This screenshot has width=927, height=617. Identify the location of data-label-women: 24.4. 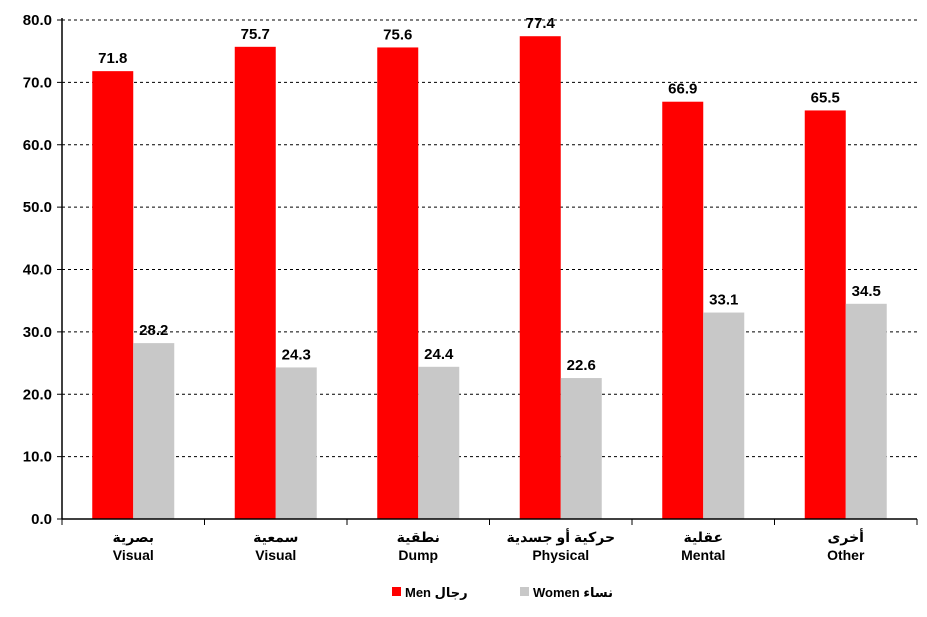
(439, 354).